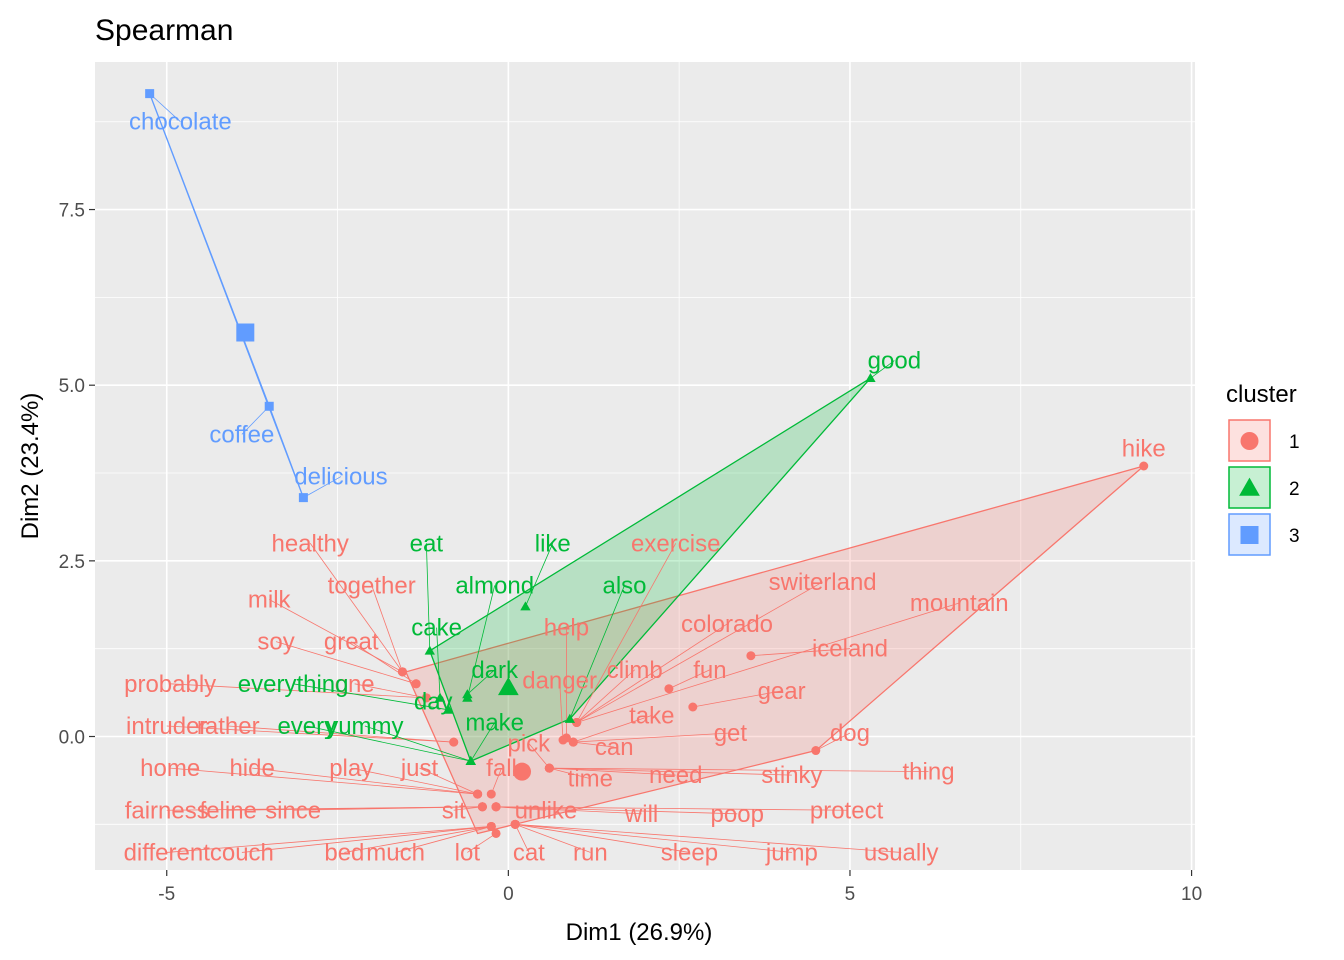 The width and height of the screenshot is (1344, 960). I want to click on point-label: day, so click(433, 701).